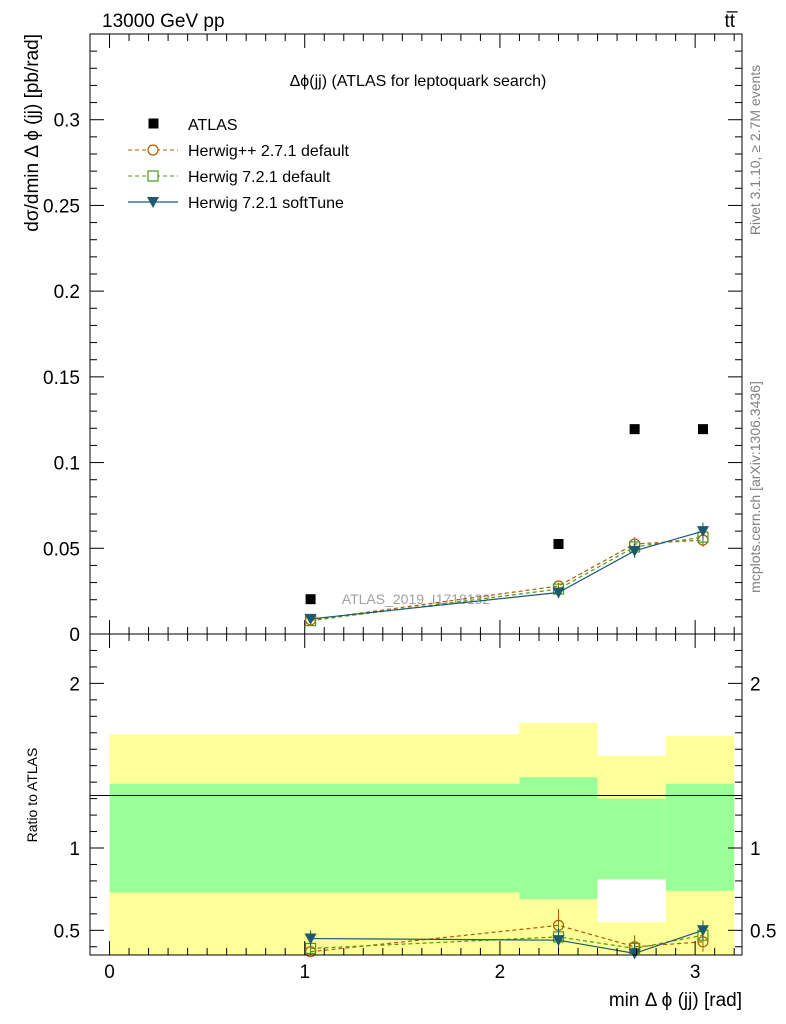  Describe the element at coordinates (259, 177) in the screenshot. I see `legend-label-herwig7-default: Herwig 7.2.1 default` at that location.